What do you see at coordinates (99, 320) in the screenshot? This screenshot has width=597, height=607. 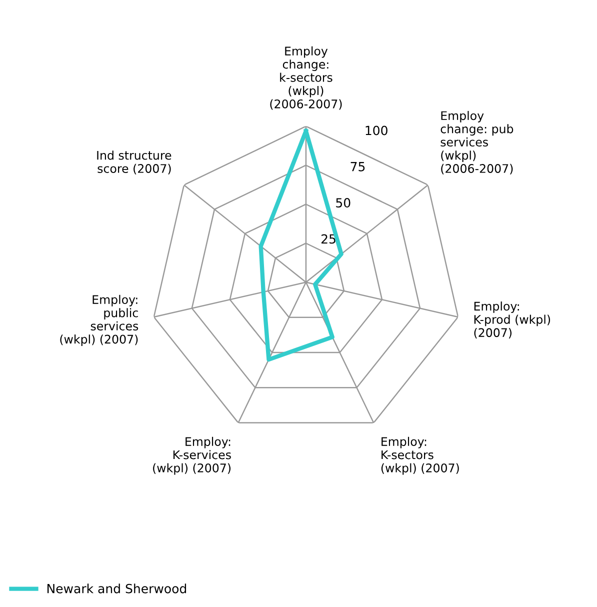 I see `spoke-label: Employ: public services (wkpl) (2007)` at bounding box center [99, 320].